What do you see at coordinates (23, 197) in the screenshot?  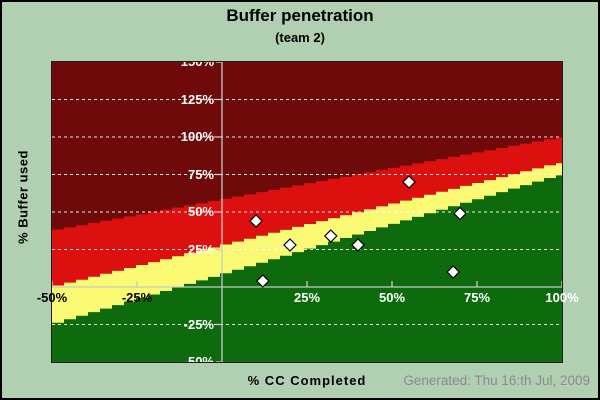 I see `y-axis-title: % Buffer used` at bounding box center [23, 197].